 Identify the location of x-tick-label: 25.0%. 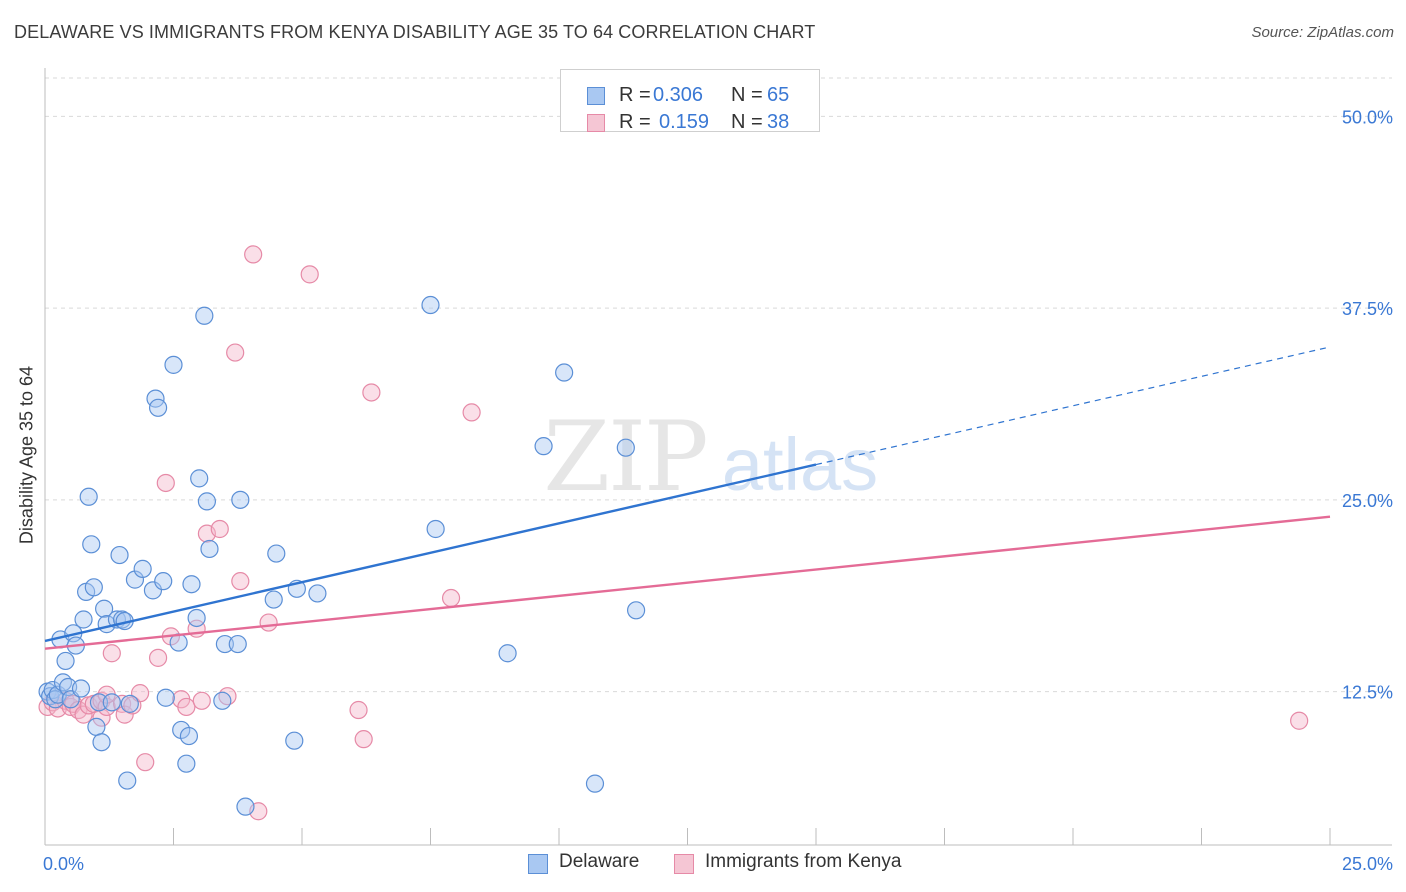
(1367, 864).